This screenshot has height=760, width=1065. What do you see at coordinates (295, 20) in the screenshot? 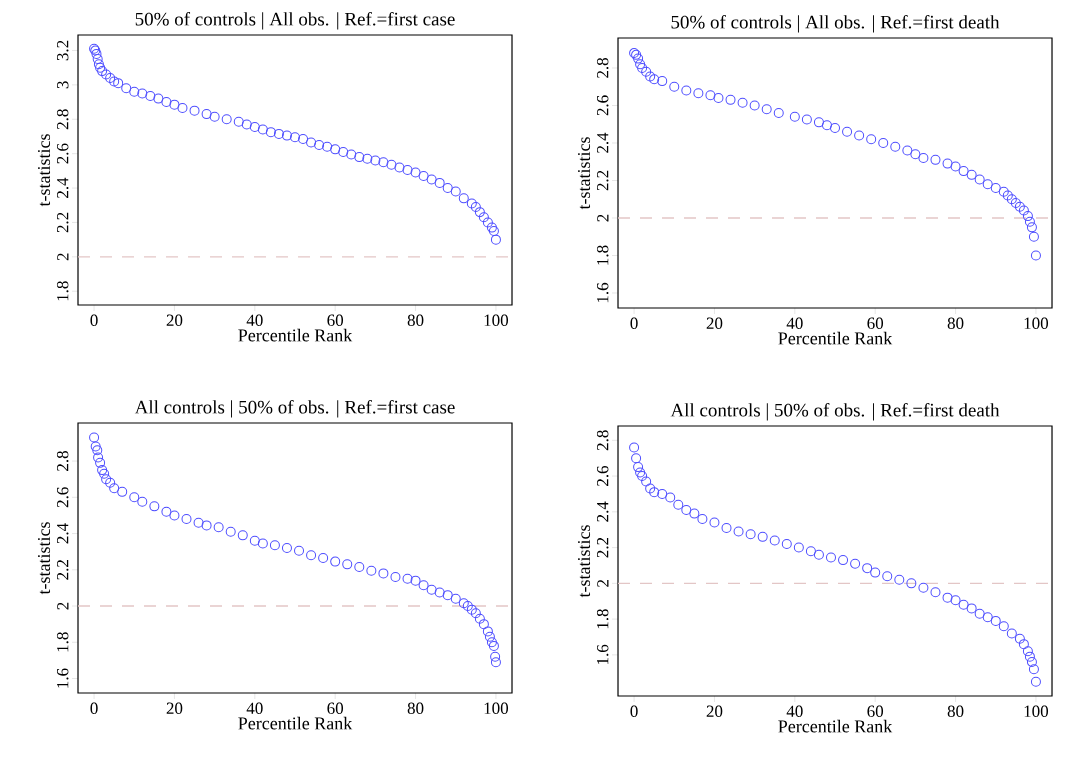
I see `chart-title: 50% of controls | All obs. | Ref.=first case` at bounding box center [295, 20].